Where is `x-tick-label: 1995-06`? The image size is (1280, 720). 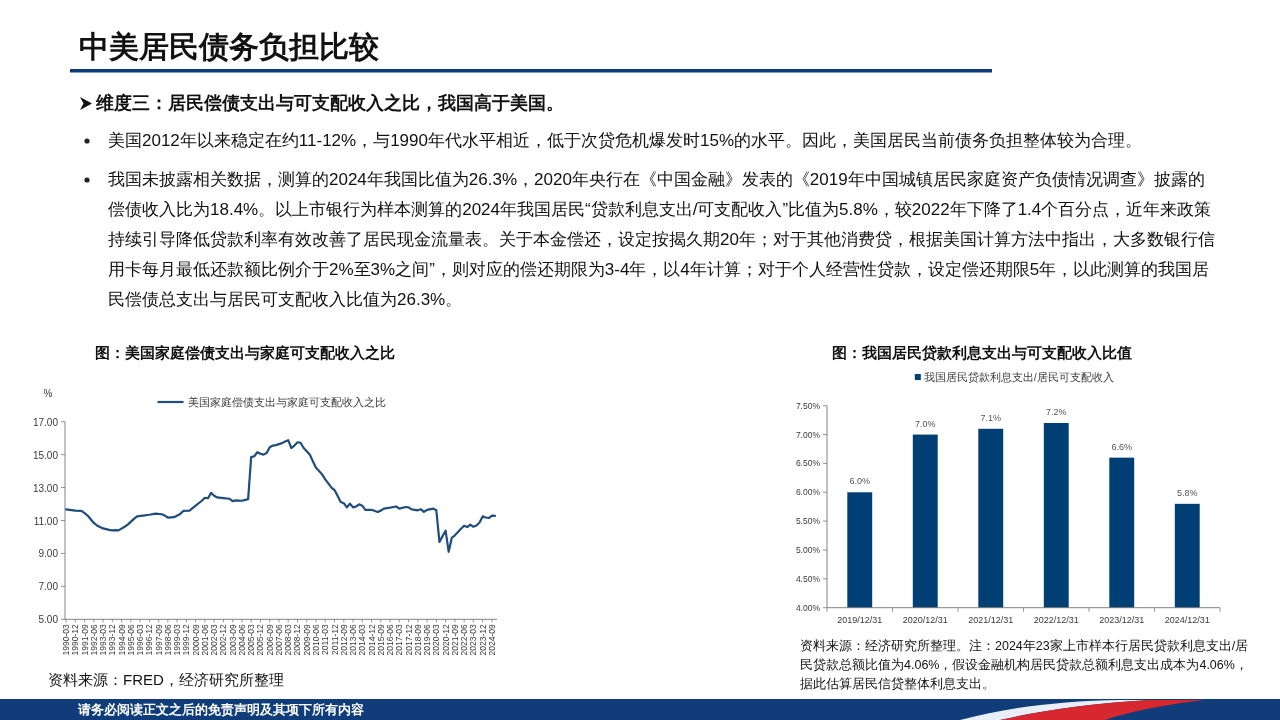
x-tick-label: 1995-06 is located at coordinates (130, 640).